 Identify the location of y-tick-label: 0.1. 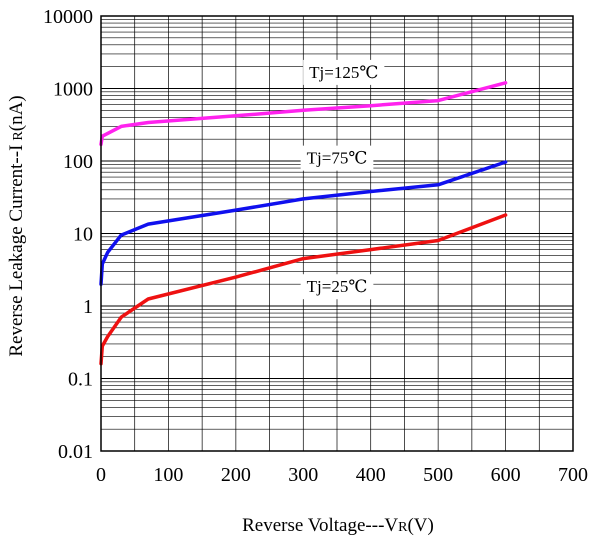
(80, 380).